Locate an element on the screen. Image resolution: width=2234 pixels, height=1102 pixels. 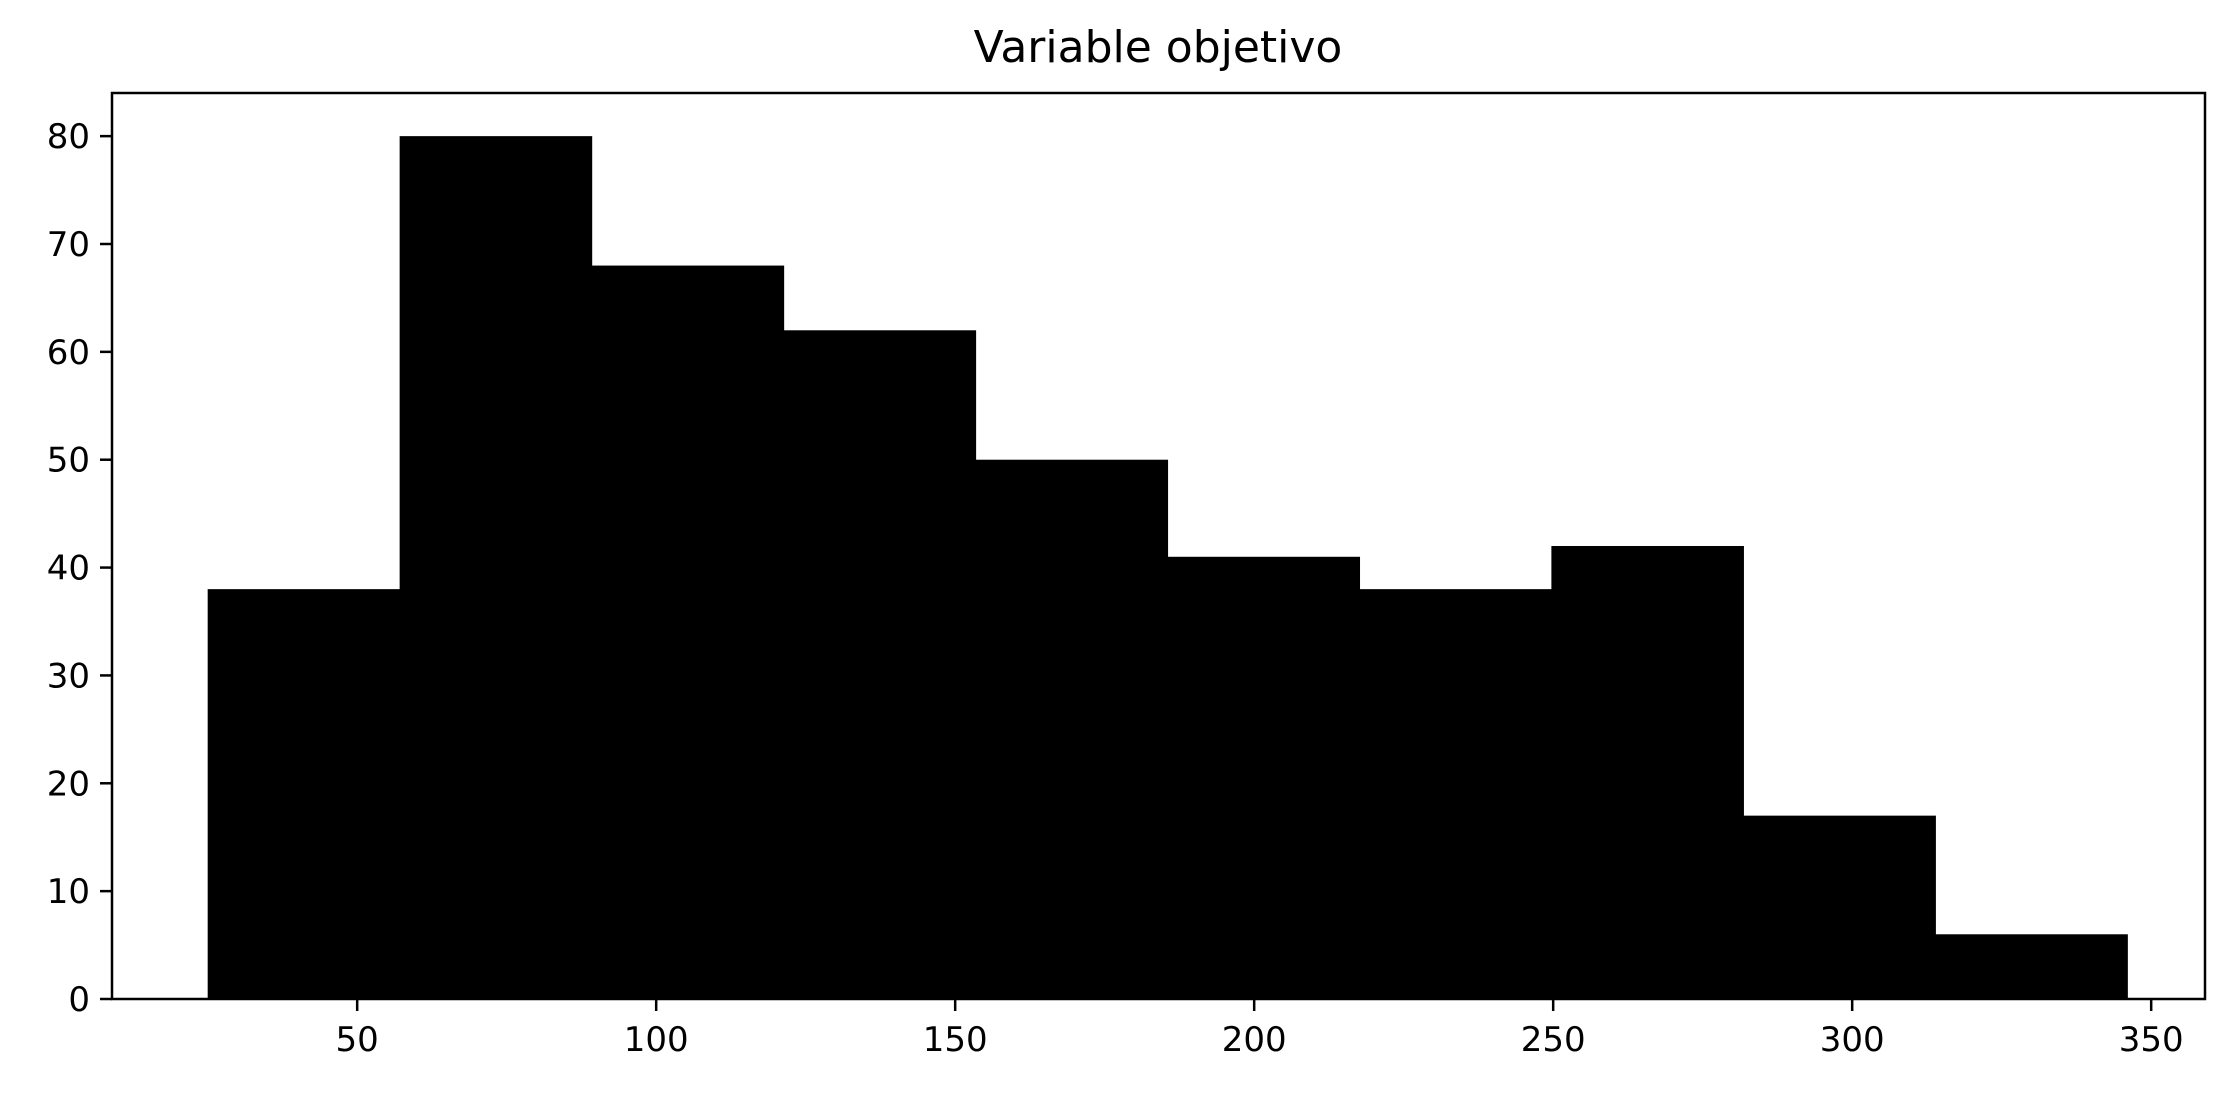
x-axis-ticks: 50 100 150 200 250 300 350 is located at coordinates (1260, 1029).